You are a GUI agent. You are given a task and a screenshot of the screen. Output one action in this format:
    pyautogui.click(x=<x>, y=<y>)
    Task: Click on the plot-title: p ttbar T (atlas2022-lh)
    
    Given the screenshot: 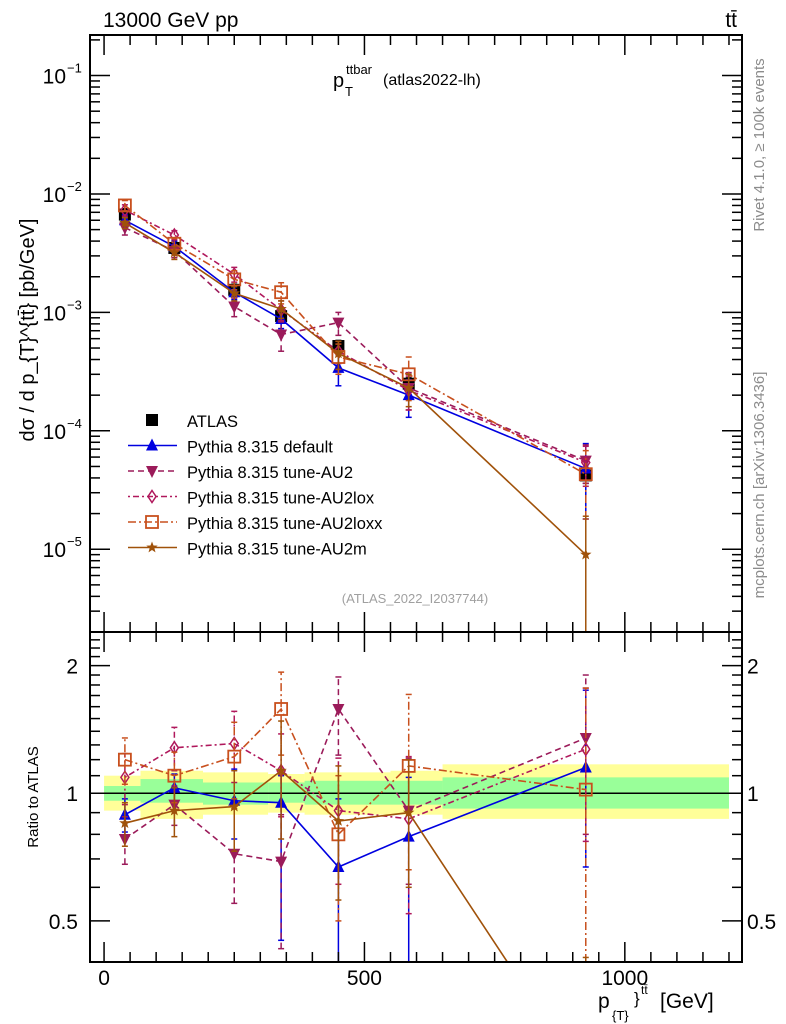 What is the action you would take?
    pyautogui.click(x=407, y=80)
    